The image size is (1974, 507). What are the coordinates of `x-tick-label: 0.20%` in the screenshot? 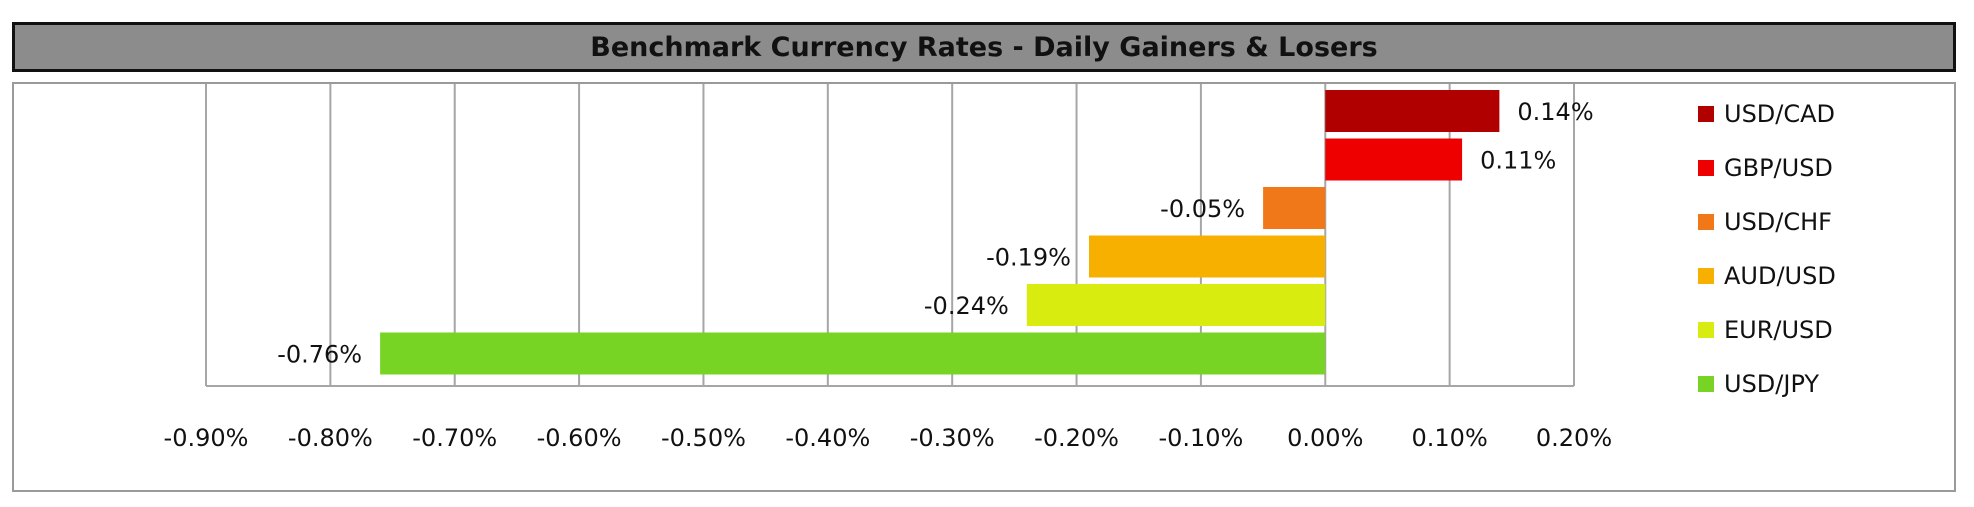 It's located at (1574, 438).